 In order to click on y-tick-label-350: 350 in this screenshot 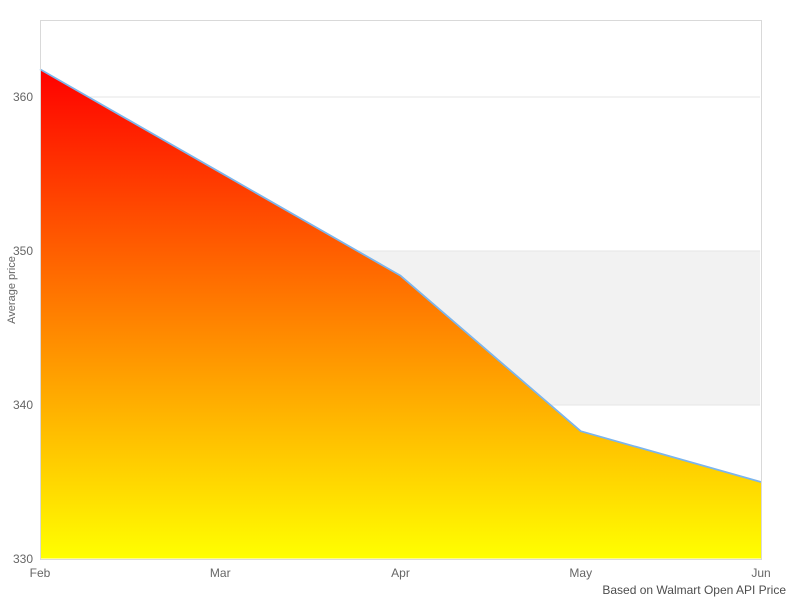, I will do `click(22, 251)`.